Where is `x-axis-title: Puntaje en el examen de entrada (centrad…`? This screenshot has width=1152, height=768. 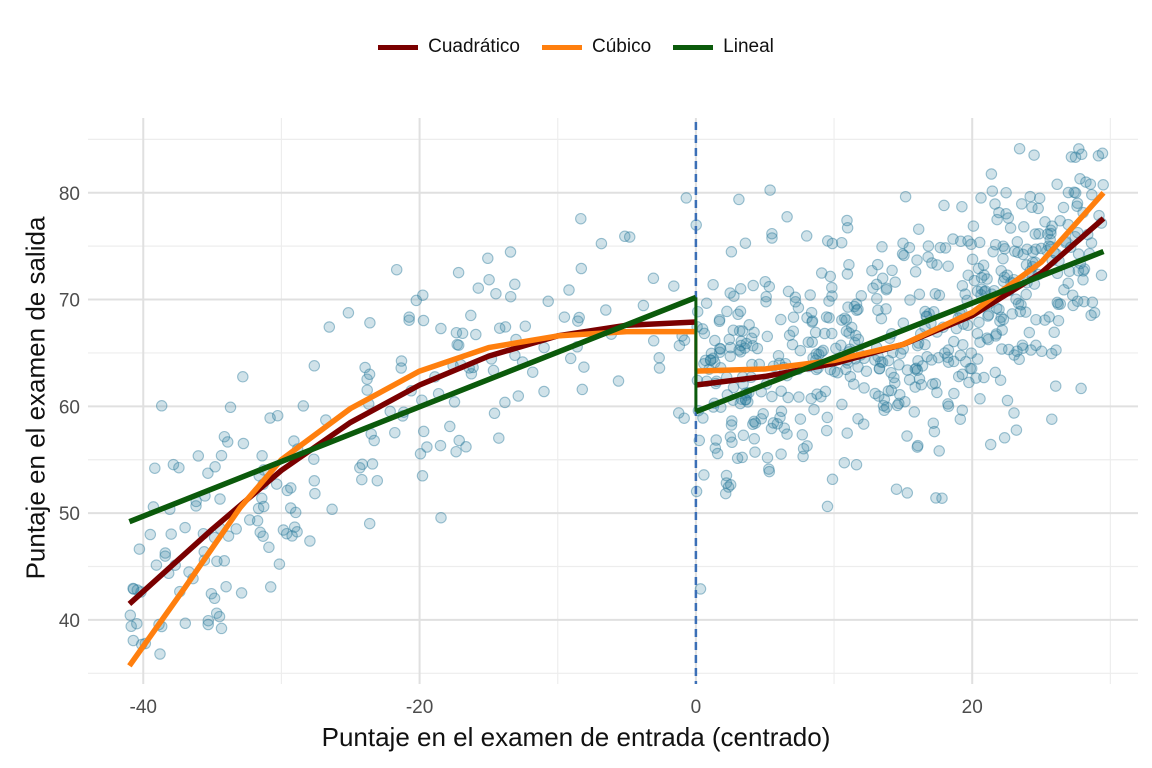
x-axis-title: Puntaje en el examen de entrada (centrad… is located at coordinates (576, 737).